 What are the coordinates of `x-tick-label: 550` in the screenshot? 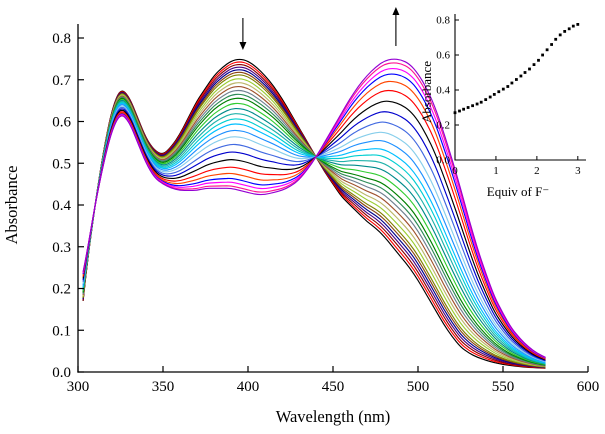 It's located at (503, 387).